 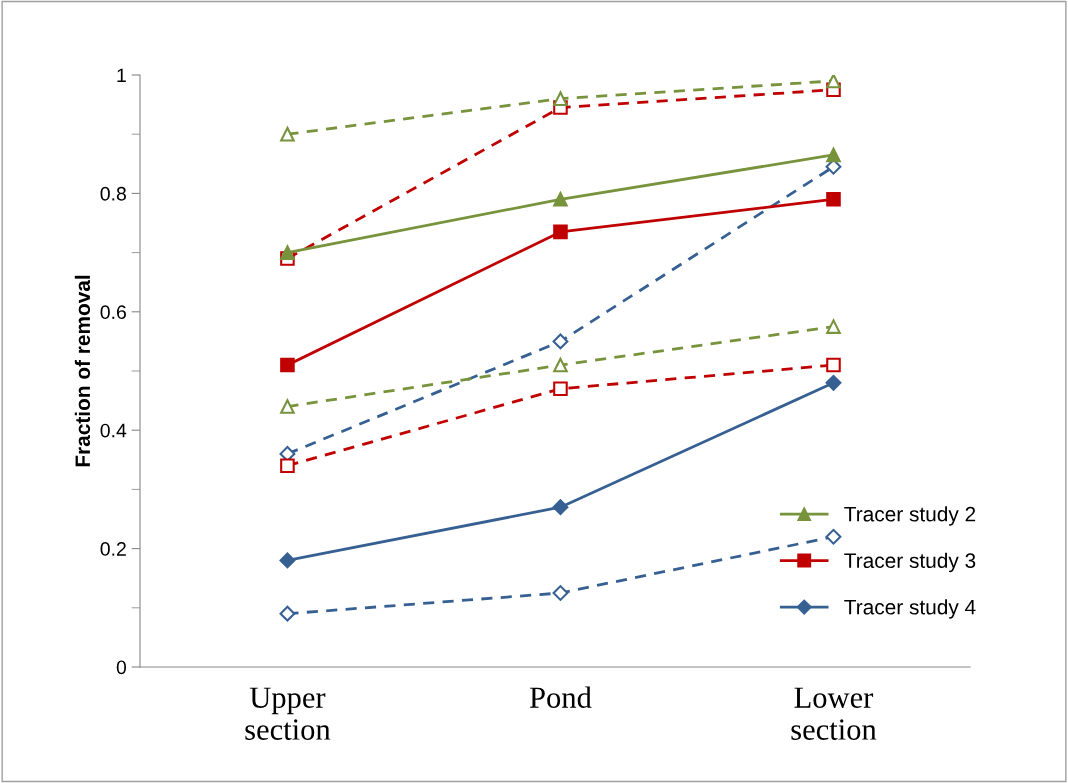 What do you see at coordinates (834, 713) in the screenshot?
I see `x-tick-label: Lower section` at bounding box center [834, 713].